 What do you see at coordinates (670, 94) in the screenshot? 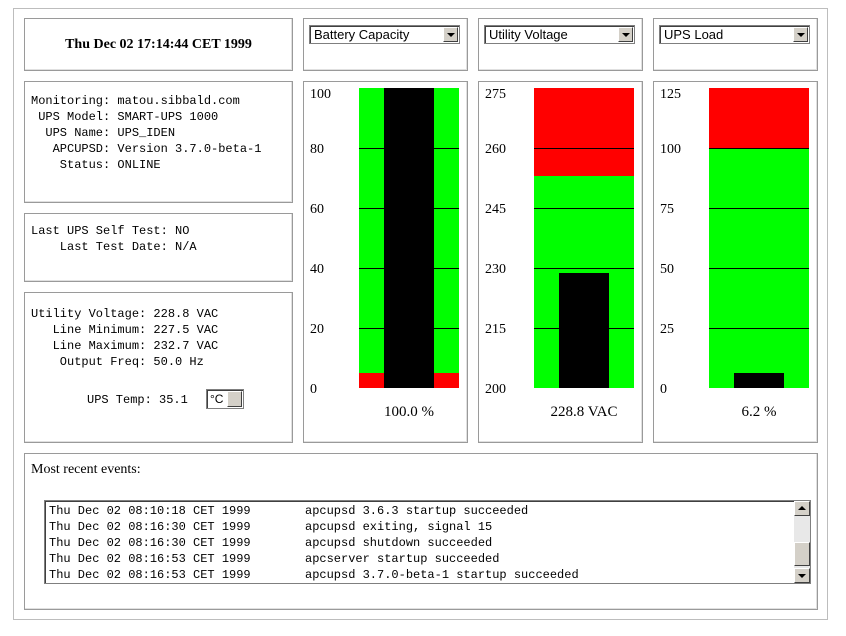
I see `gauge-tick: 125` at bounding box center [670, 94].